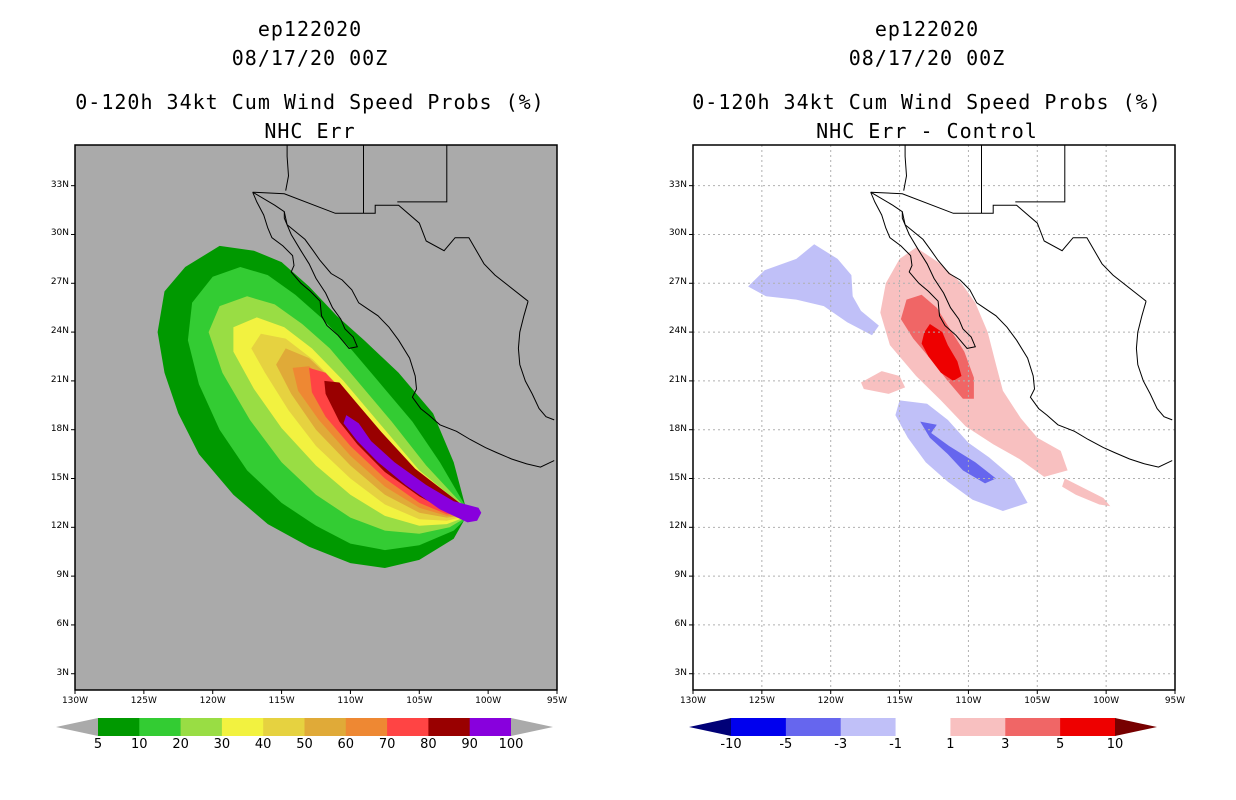 This screenshot has width=1236, height=800. Describe the element at coordinates (310, 131) in the screenshot. I see `left-chart-subtitle: NHC Err` at that location.